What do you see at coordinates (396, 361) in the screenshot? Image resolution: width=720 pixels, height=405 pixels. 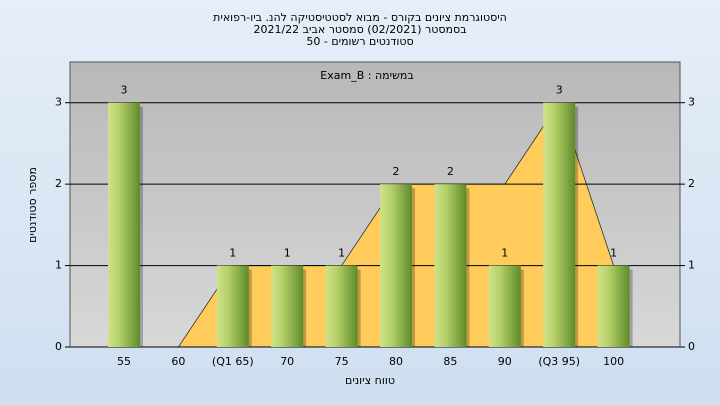 I see `x-tick-label: 80` at bounding box center [396, 361].